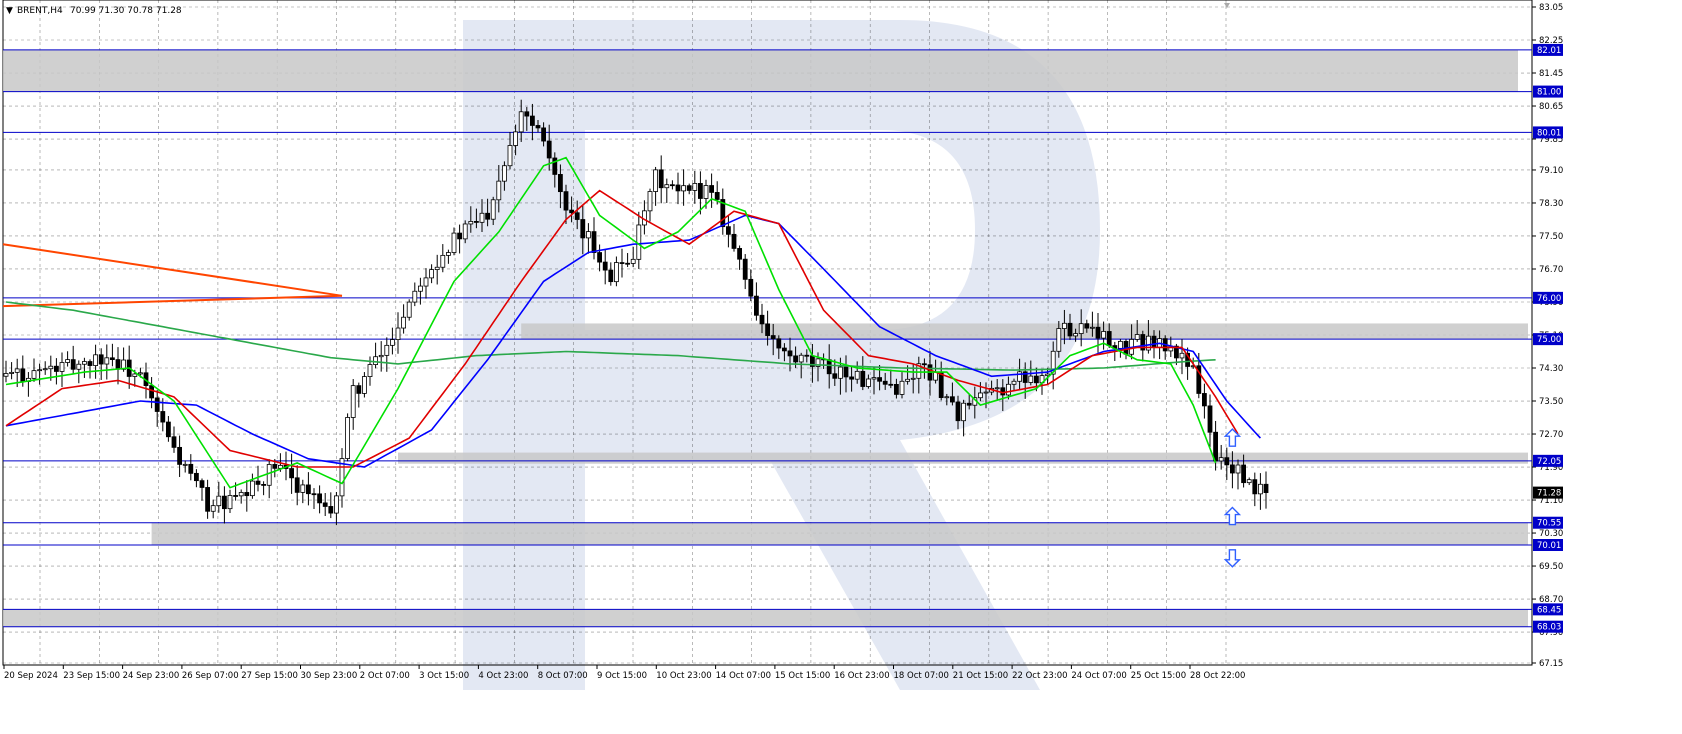 The height and width of the screenshot is (734, 1682). I want to click on level-price-label: 68.03, so click(1549, 628).